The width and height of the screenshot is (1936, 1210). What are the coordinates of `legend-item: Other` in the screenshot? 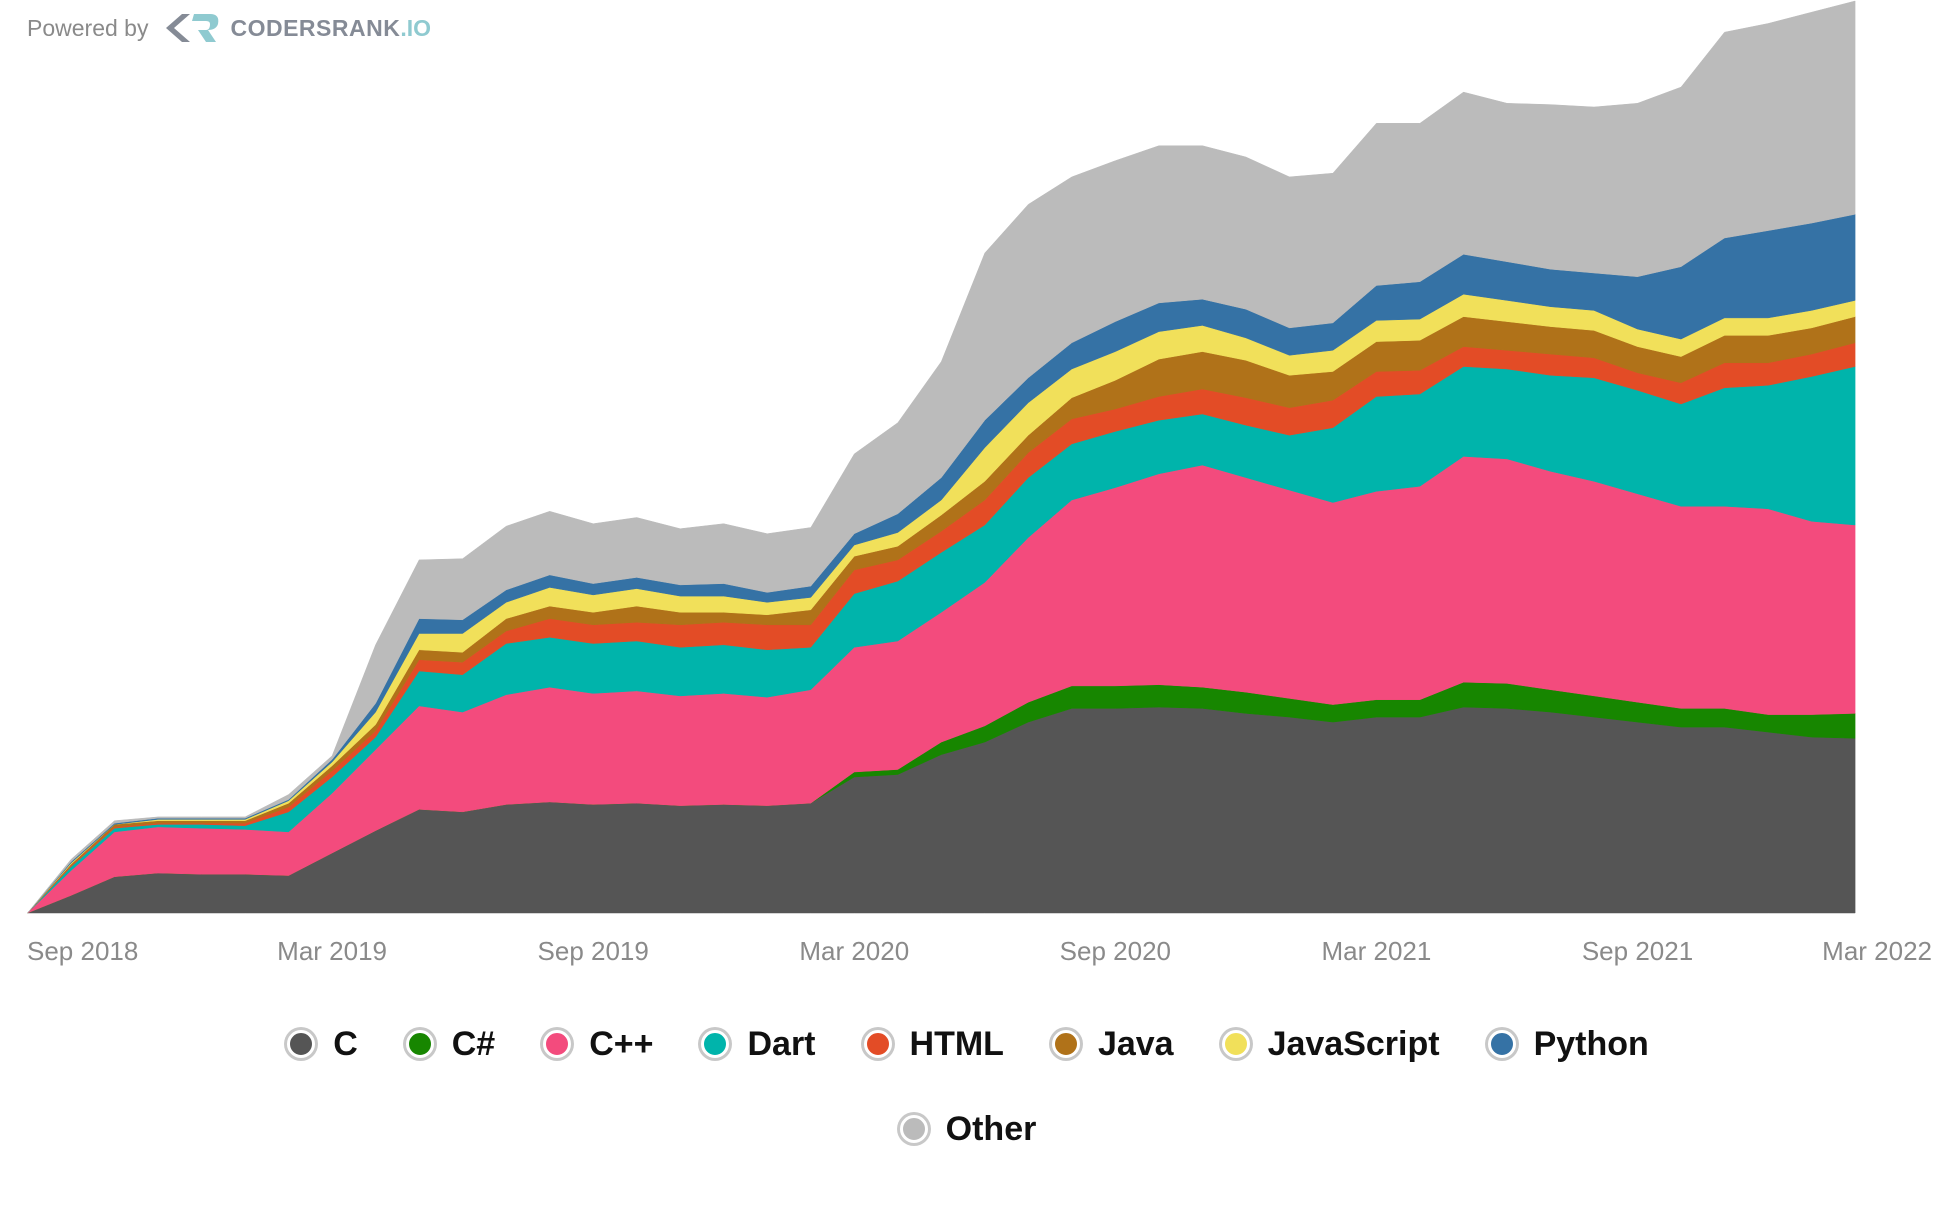 It's located at (968, 1129).